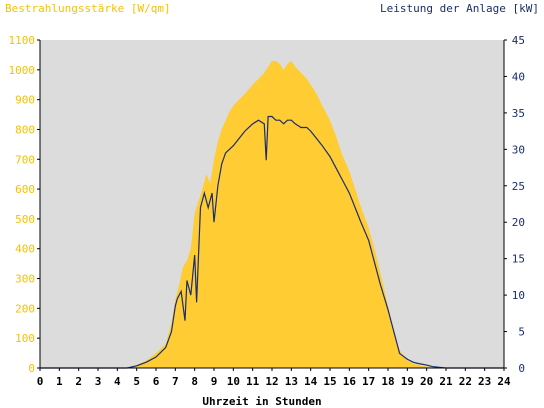 The width and height of the screenshot is (544, 408). Describe the element at coordinates (25, 279) in the screenshot. I see `left-tick-label: 300` at that location.